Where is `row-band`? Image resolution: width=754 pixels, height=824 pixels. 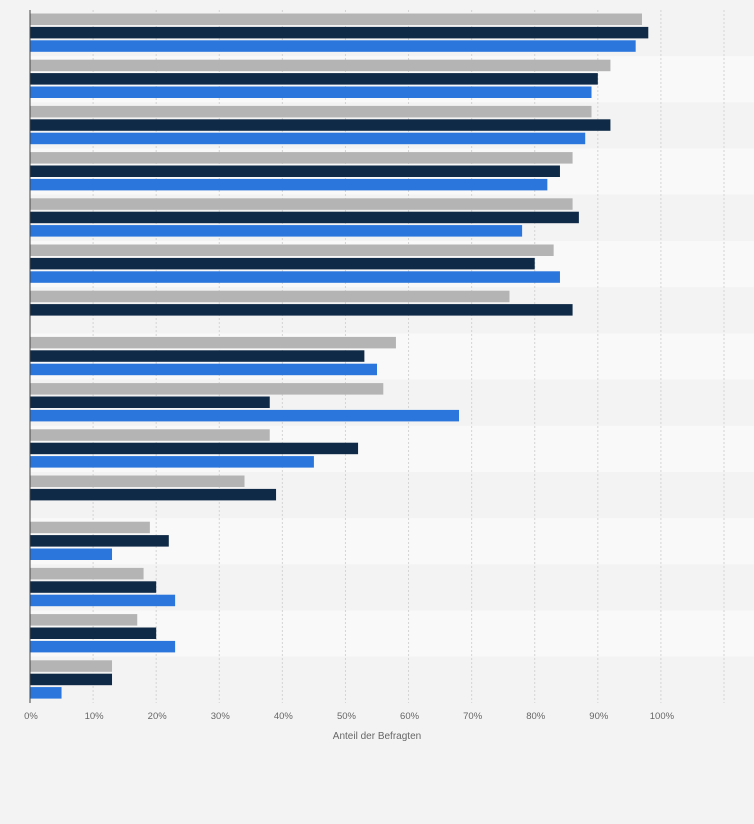 row-band is located at coordinates (392, 679).